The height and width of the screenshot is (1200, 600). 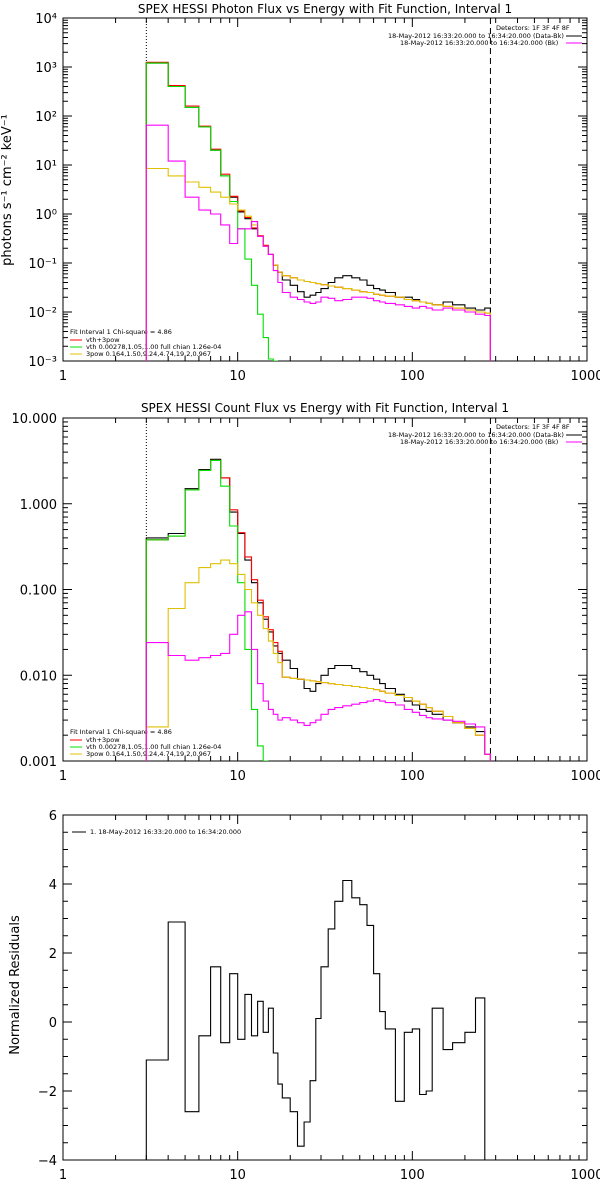 I want to click on y-tick-label: 2, so click(x=53, y=954).